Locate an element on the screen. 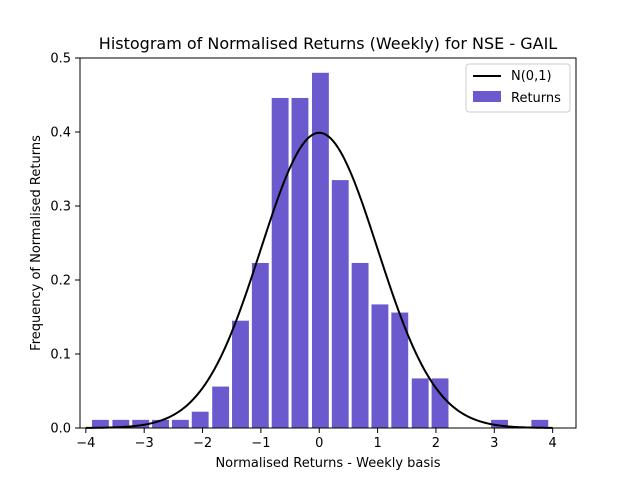 The image size is (640, 480). y-tick-label: 0.2 is located at coordinates (60, 281).